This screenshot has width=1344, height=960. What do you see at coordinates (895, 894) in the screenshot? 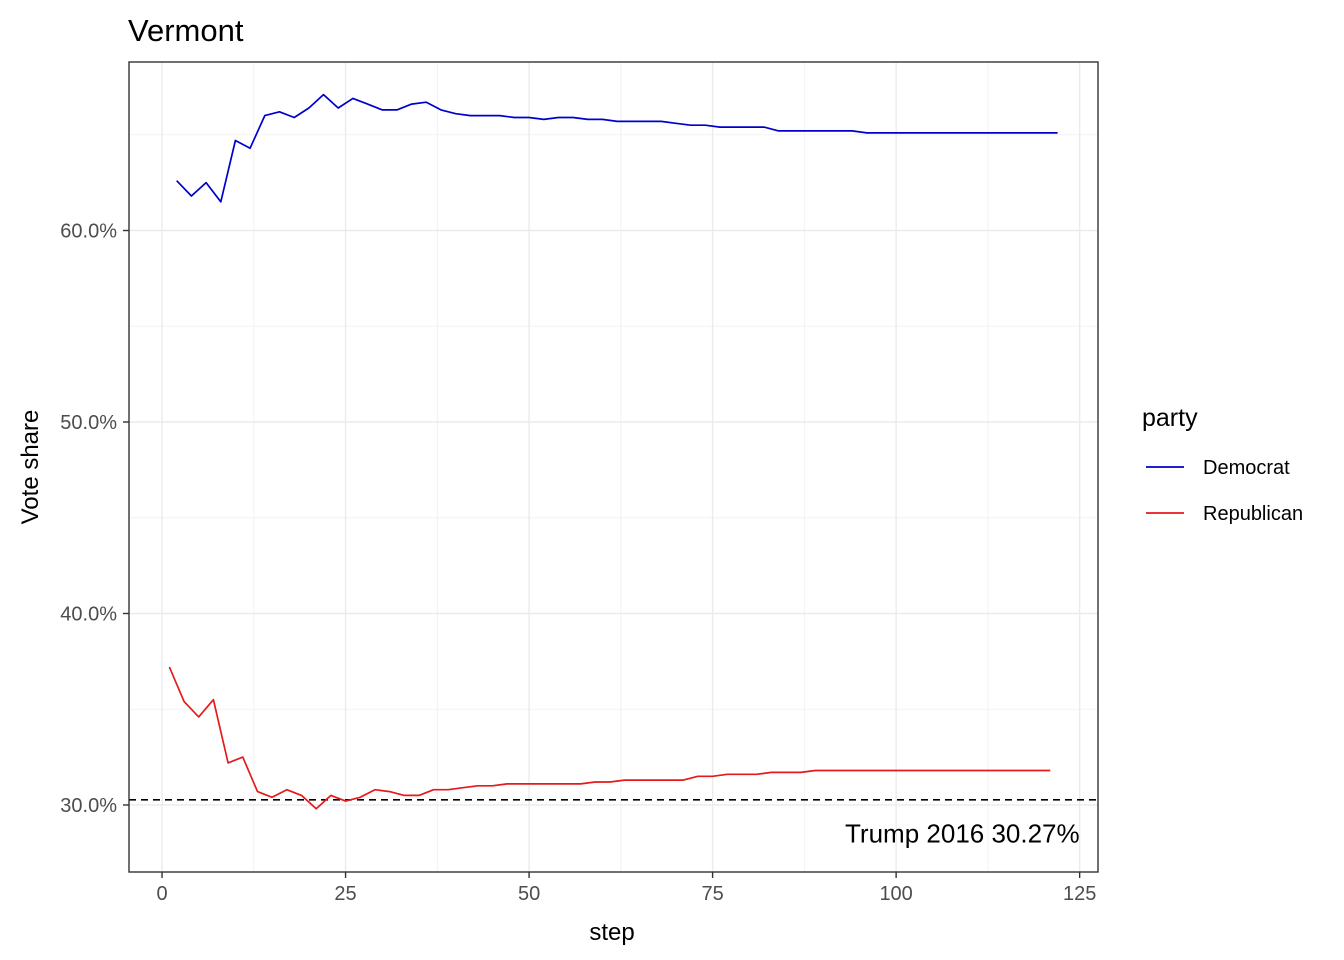
I see `x-tick-label: 100` at bounding box center [895, 894].